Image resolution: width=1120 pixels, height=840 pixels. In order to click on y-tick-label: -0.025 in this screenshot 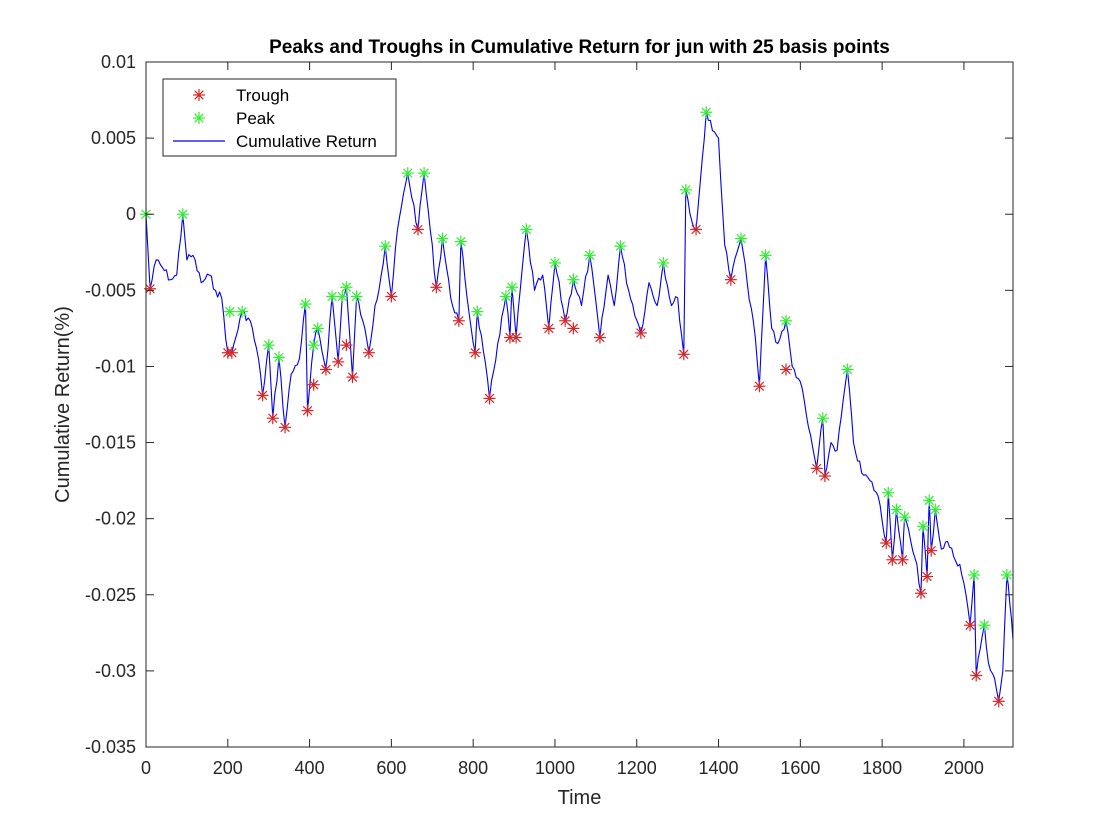, I will do `click(110, 595)`.